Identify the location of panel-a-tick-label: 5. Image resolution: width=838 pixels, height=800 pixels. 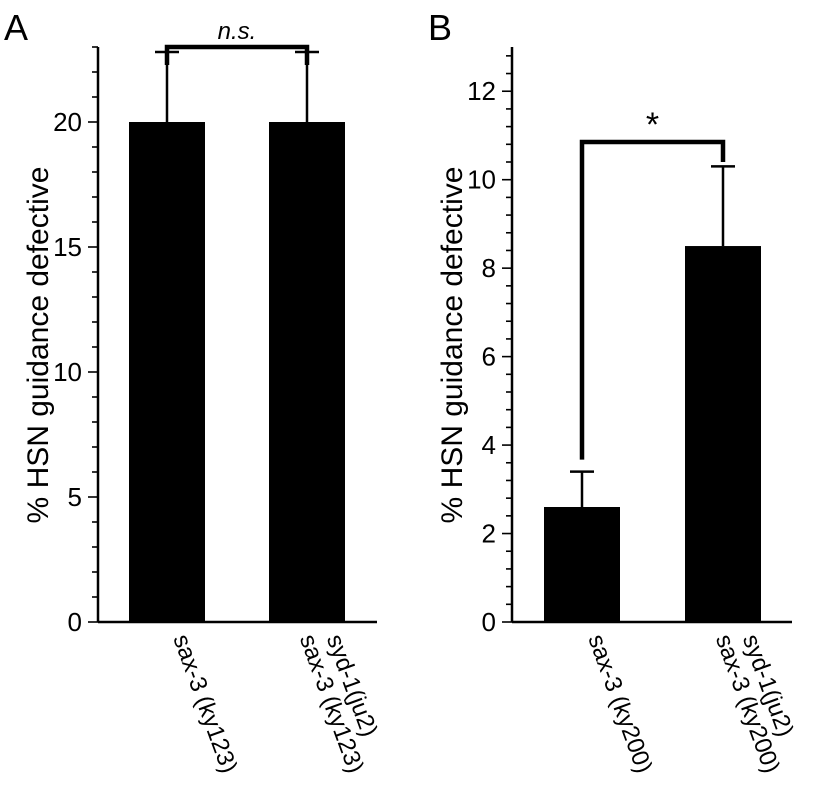
(75, 497).